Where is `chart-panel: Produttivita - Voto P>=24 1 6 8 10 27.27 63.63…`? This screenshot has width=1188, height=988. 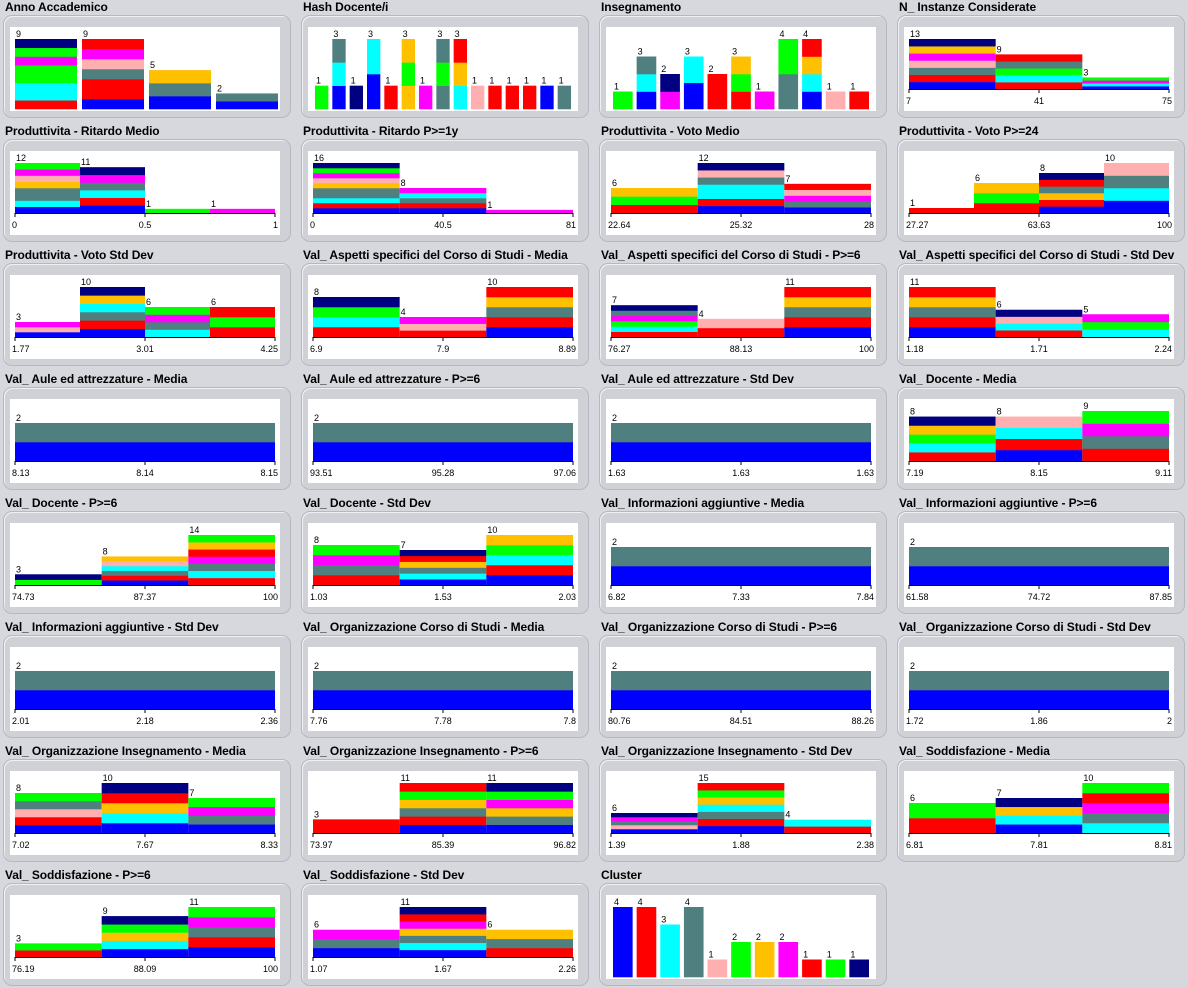 chart-panel: Produttivita - Voto P>=24 1 6 8 10 27.27 63.63… is located at coordinates (1039, 184).